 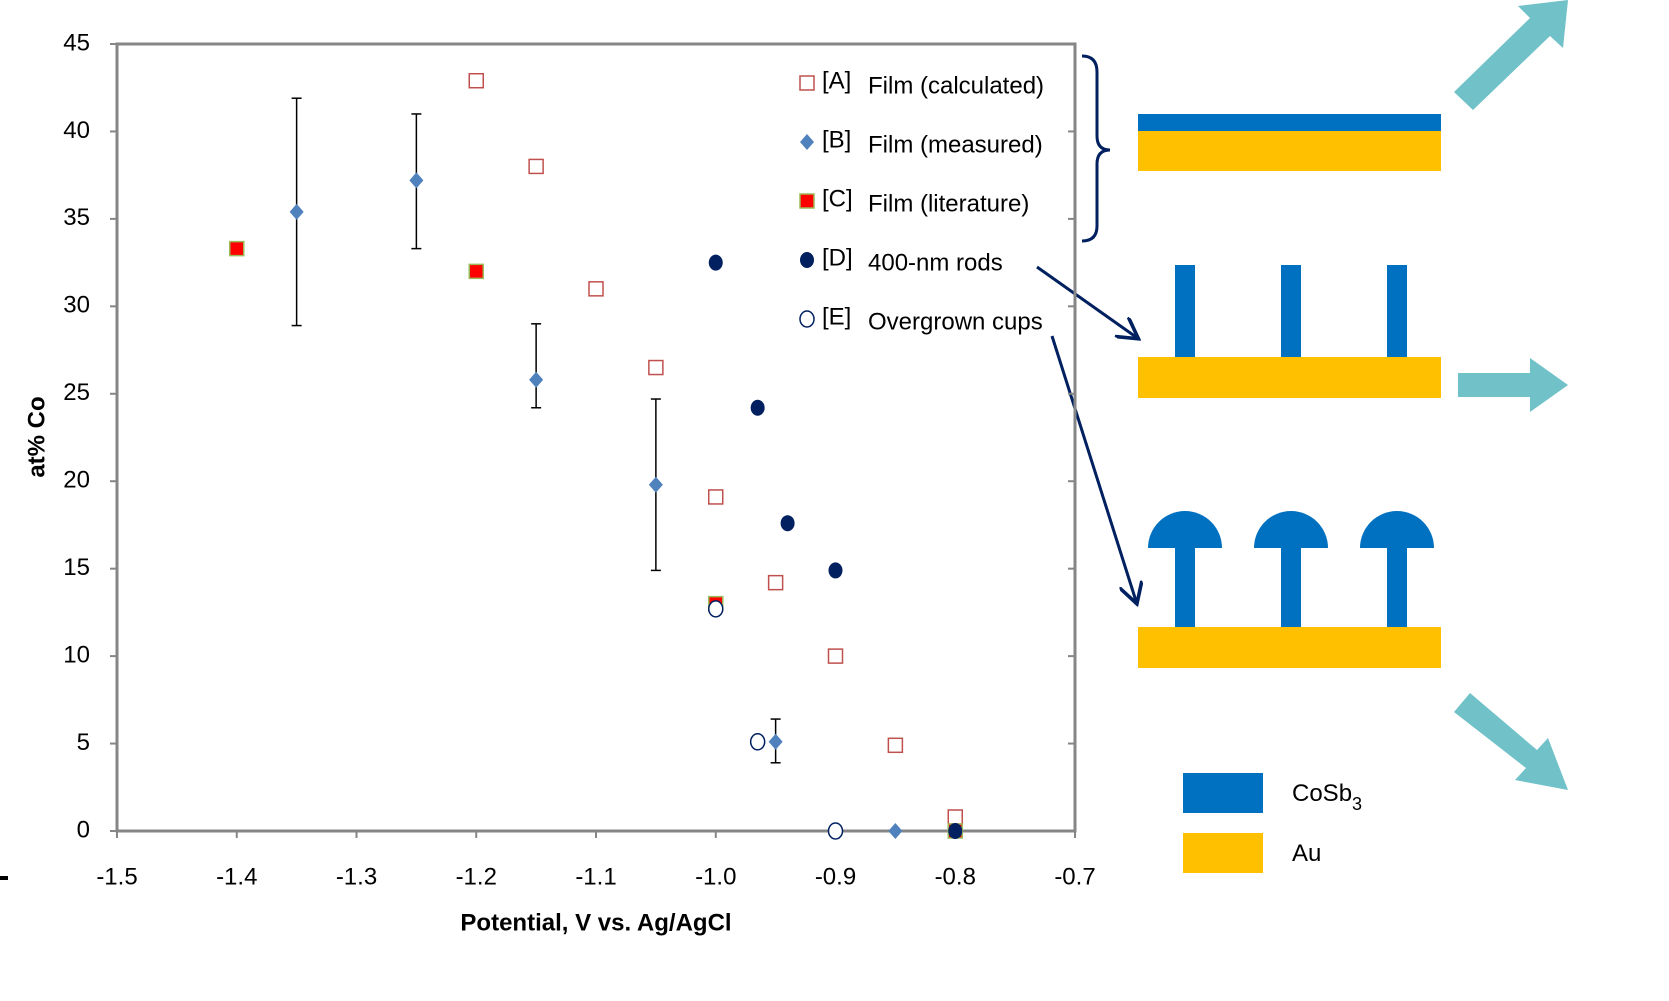 I want to click on legend-label: 400-nm rods, so click(x=935, y=262).